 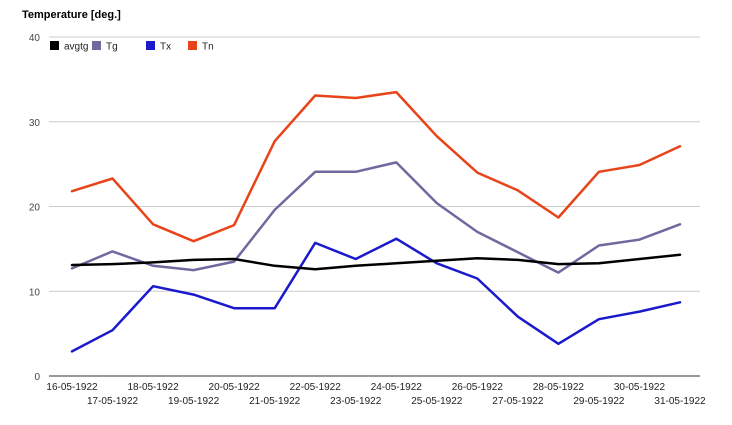 What do you see at coordinates (194, 401) in the screenshot?
I see `x-tick-label: 19-05-1922` at bounding box center [194, 401].